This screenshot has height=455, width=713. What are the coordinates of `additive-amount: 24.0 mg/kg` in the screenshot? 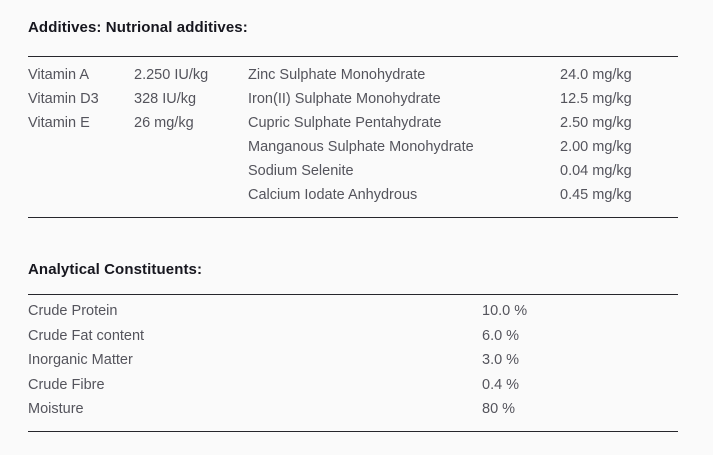 It's located at (596, 75).